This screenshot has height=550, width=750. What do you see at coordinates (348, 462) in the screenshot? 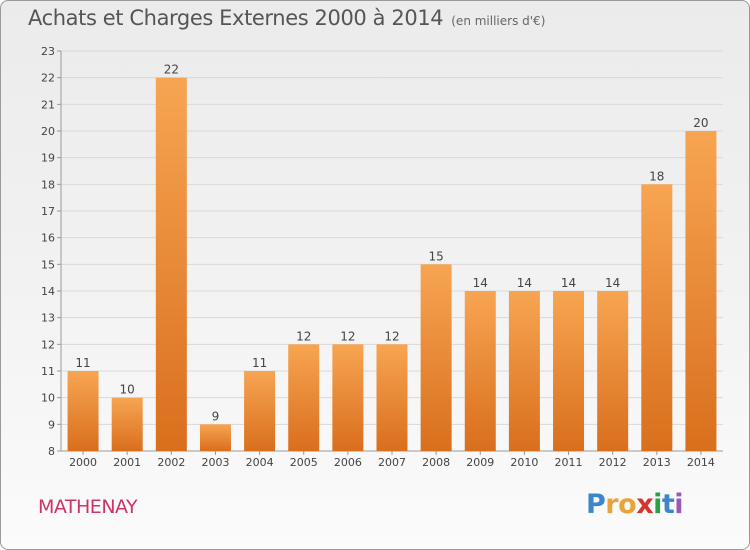
I see `x-tick-label: 2006` at bounding box center [348, 462].